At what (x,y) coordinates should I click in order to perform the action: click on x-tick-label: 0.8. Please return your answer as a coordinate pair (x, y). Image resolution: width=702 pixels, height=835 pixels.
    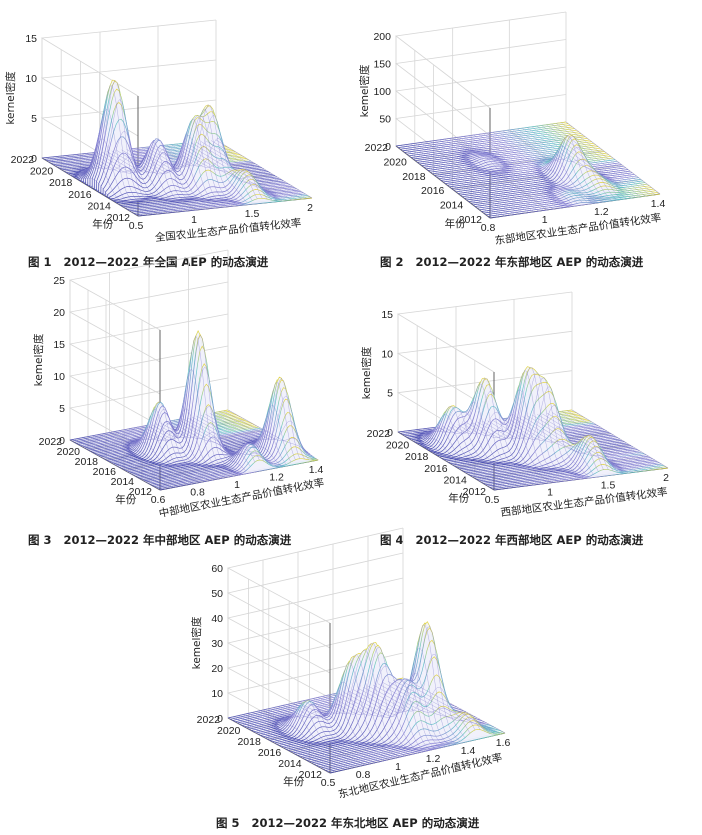
    Looking at the image, I should click on (197, 493).